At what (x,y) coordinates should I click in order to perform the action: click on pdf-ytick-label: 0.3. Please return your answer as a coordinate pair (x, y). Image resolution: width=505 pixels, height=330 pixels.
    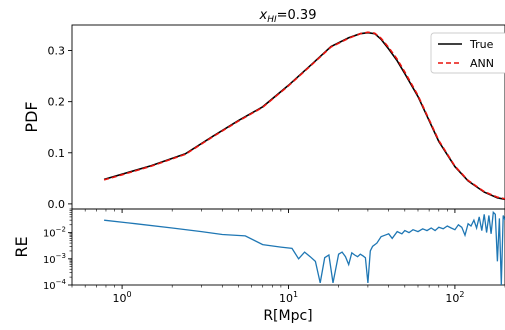
    Looking at the image, I should click on (57, 51).